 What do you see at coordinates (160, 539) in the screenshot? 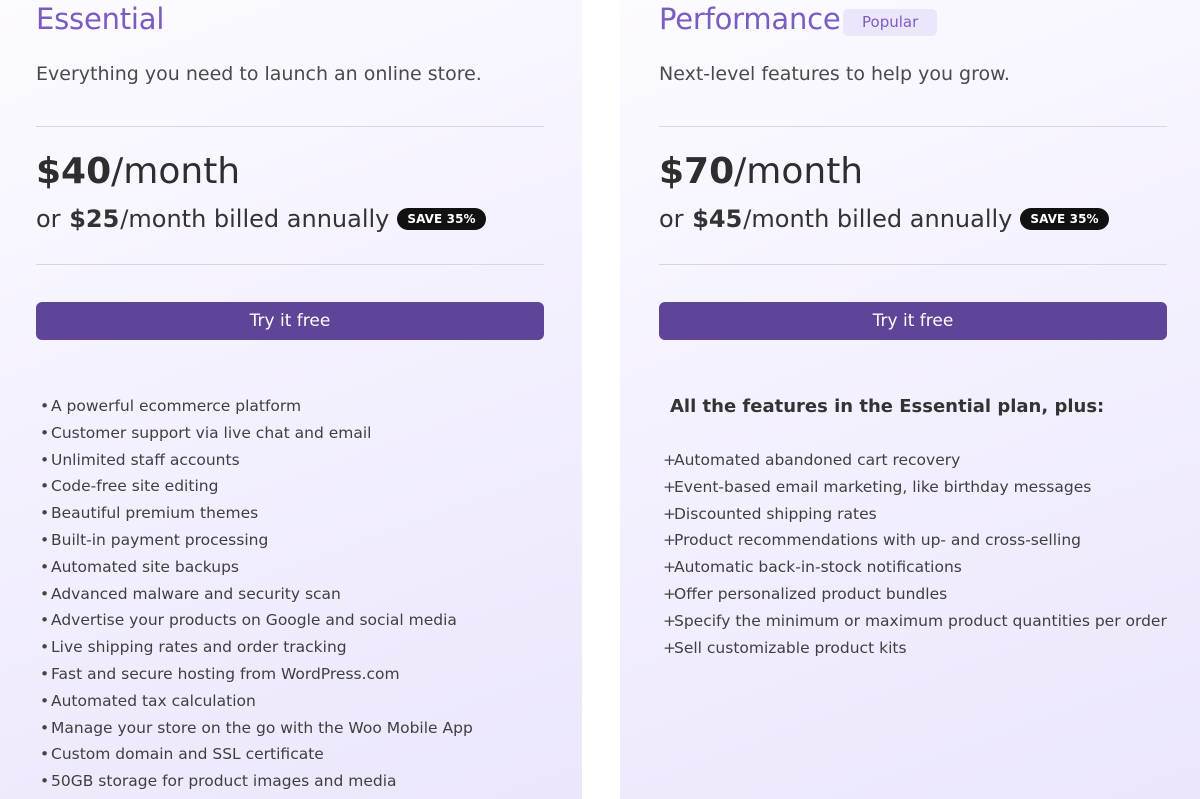
I see `feature-text: Built-in payment processing` at bounding box center [160, 539].